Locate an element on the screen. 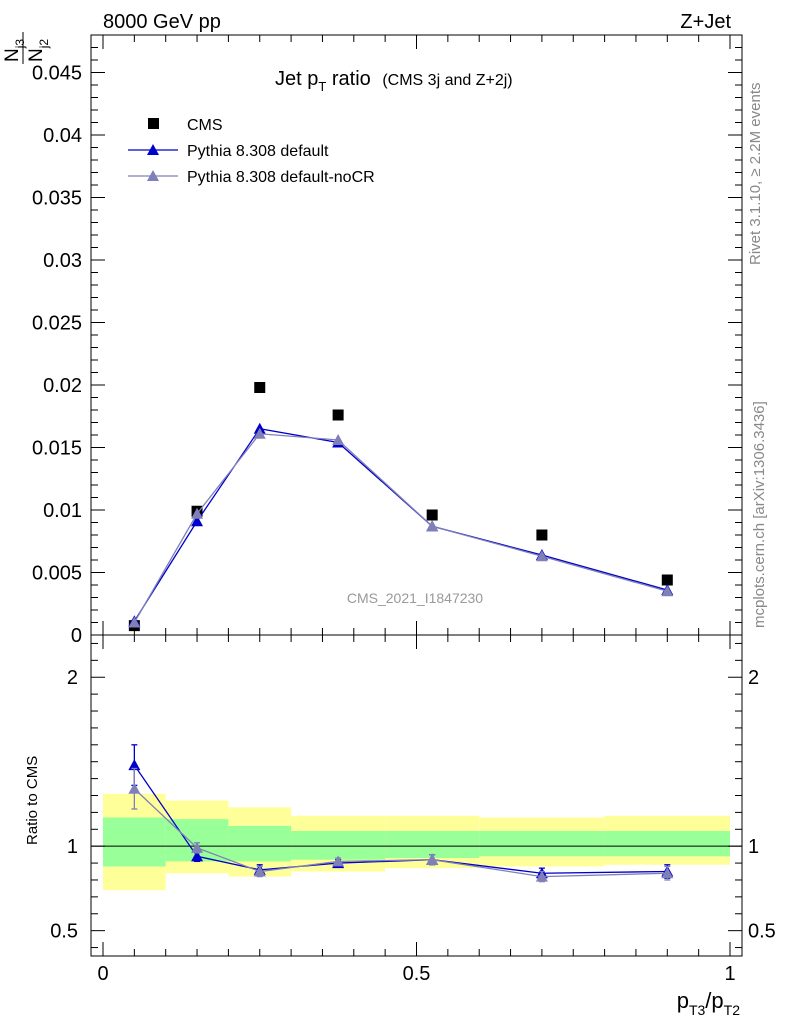 Image resolution: width=786 pixels, height=1029 pixels. xtick-label: 0.5 is located at coordinates (417, 974).